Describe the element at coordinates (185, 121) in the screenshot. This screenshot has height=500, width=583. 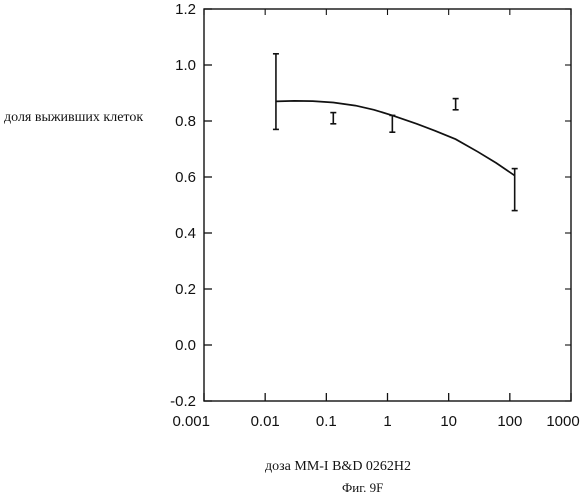
I see `y-tick-label: 0.8` at that location.